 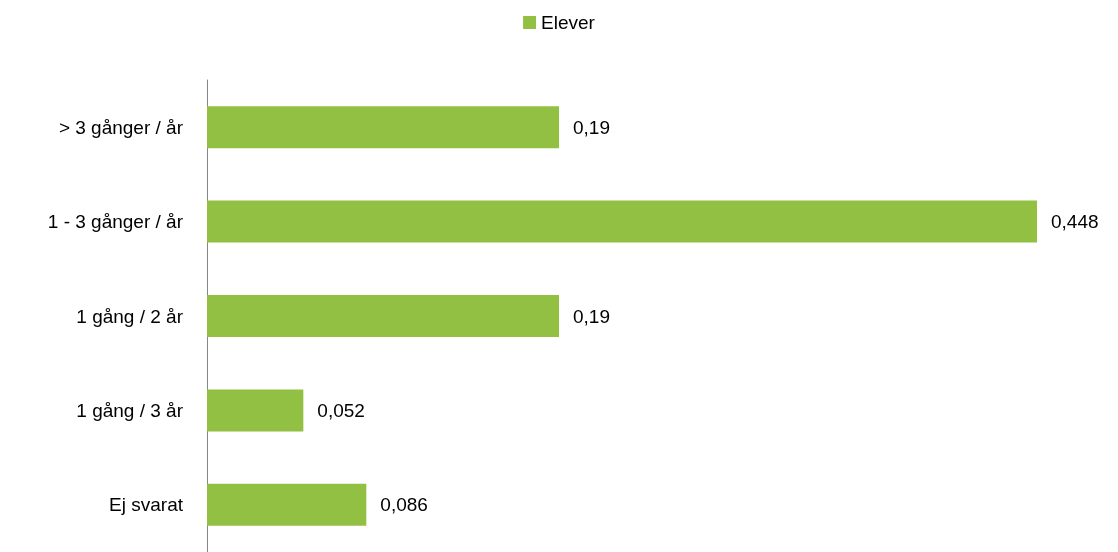 What do you see at coordinates (146, 505) in the screenshot?
I see `y-tick-label: Ej svarat` at bounding box center [146, 505].